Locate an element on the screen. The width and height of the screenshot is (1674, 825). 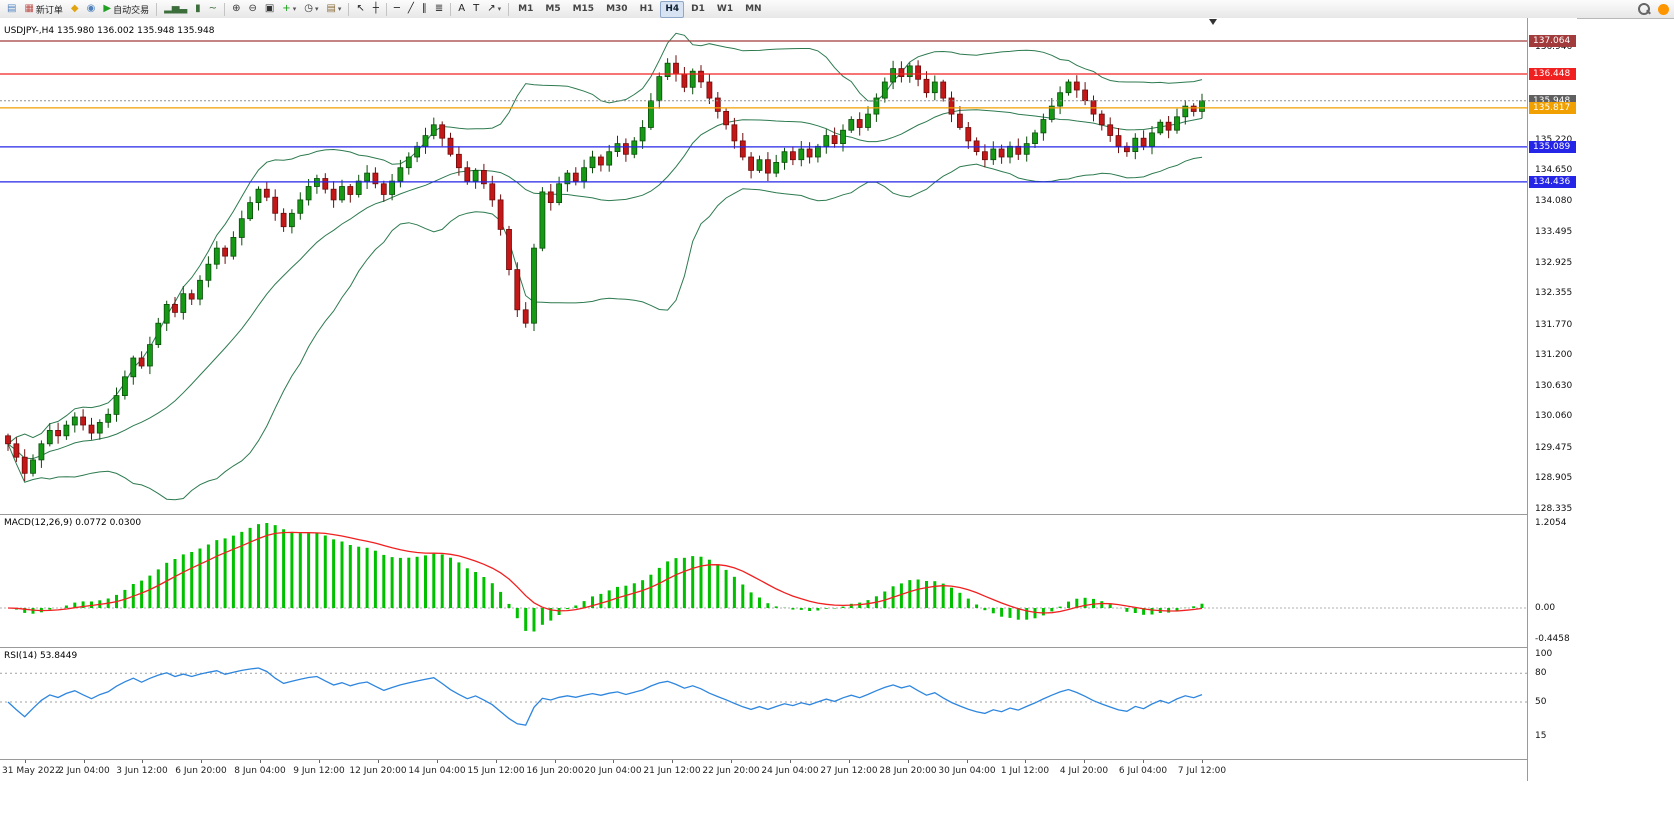
timeframe-m5-button: M5 is located at coordinates (553, 8).